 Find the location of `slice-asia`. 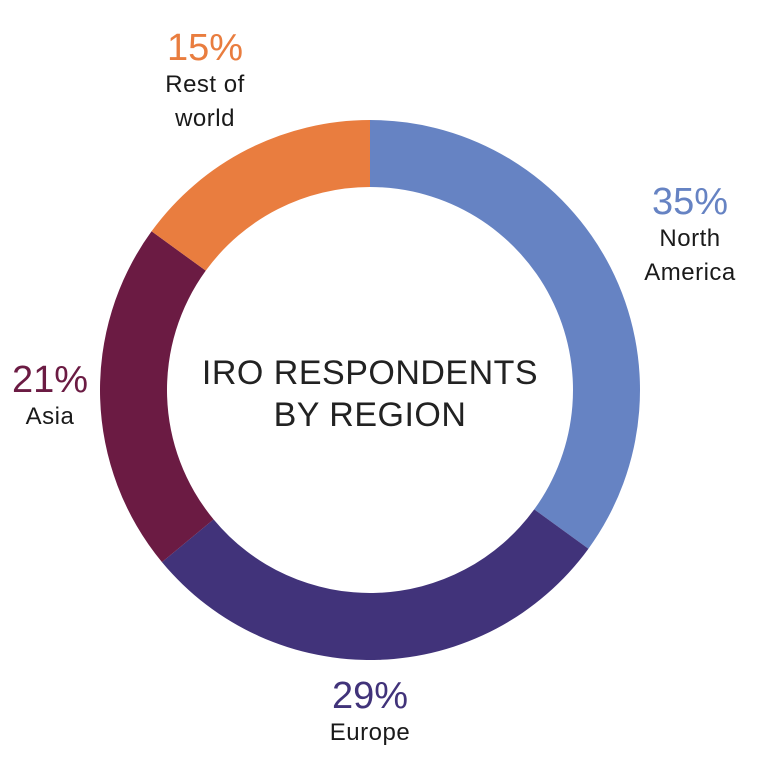

slice-asia is located at coordinates (157, 397).